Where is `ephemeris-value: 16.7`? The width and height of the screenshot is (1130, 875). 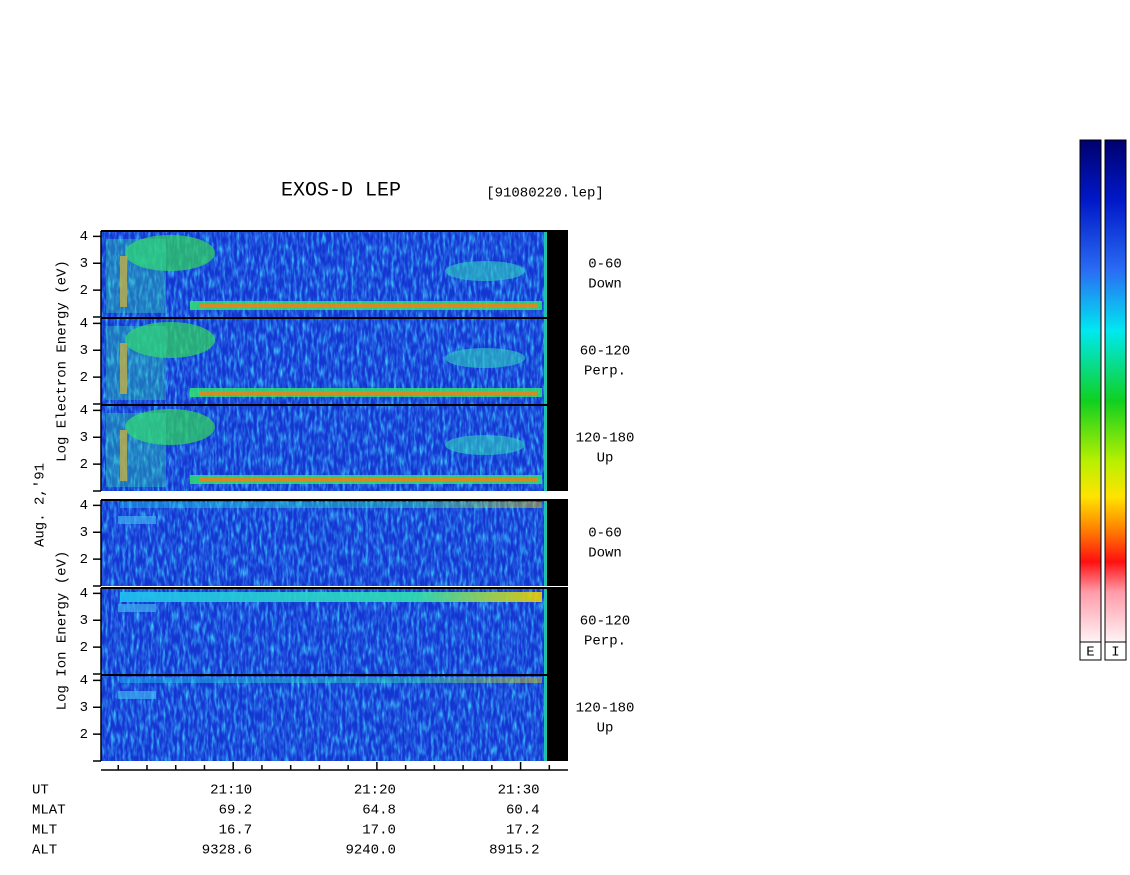 ephemeris-value: 16.7 is located at coordinates (236, 831).